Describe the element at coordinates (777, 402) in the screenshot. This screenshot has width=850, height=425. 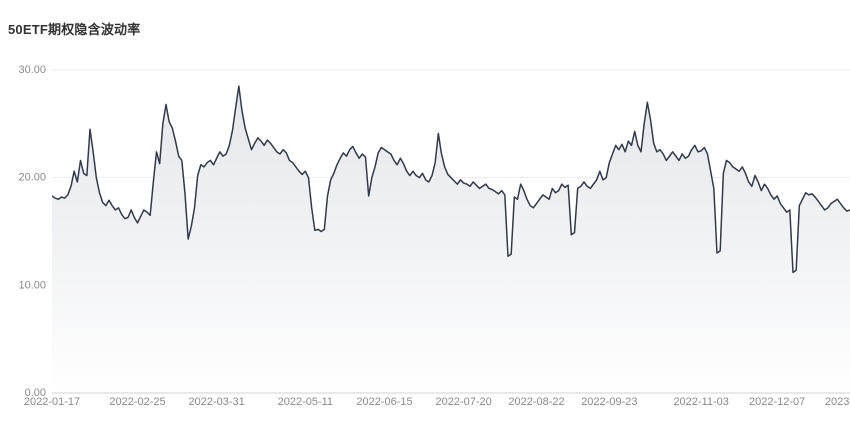
I see `x-tick-label: 2022-12-07` at that location.